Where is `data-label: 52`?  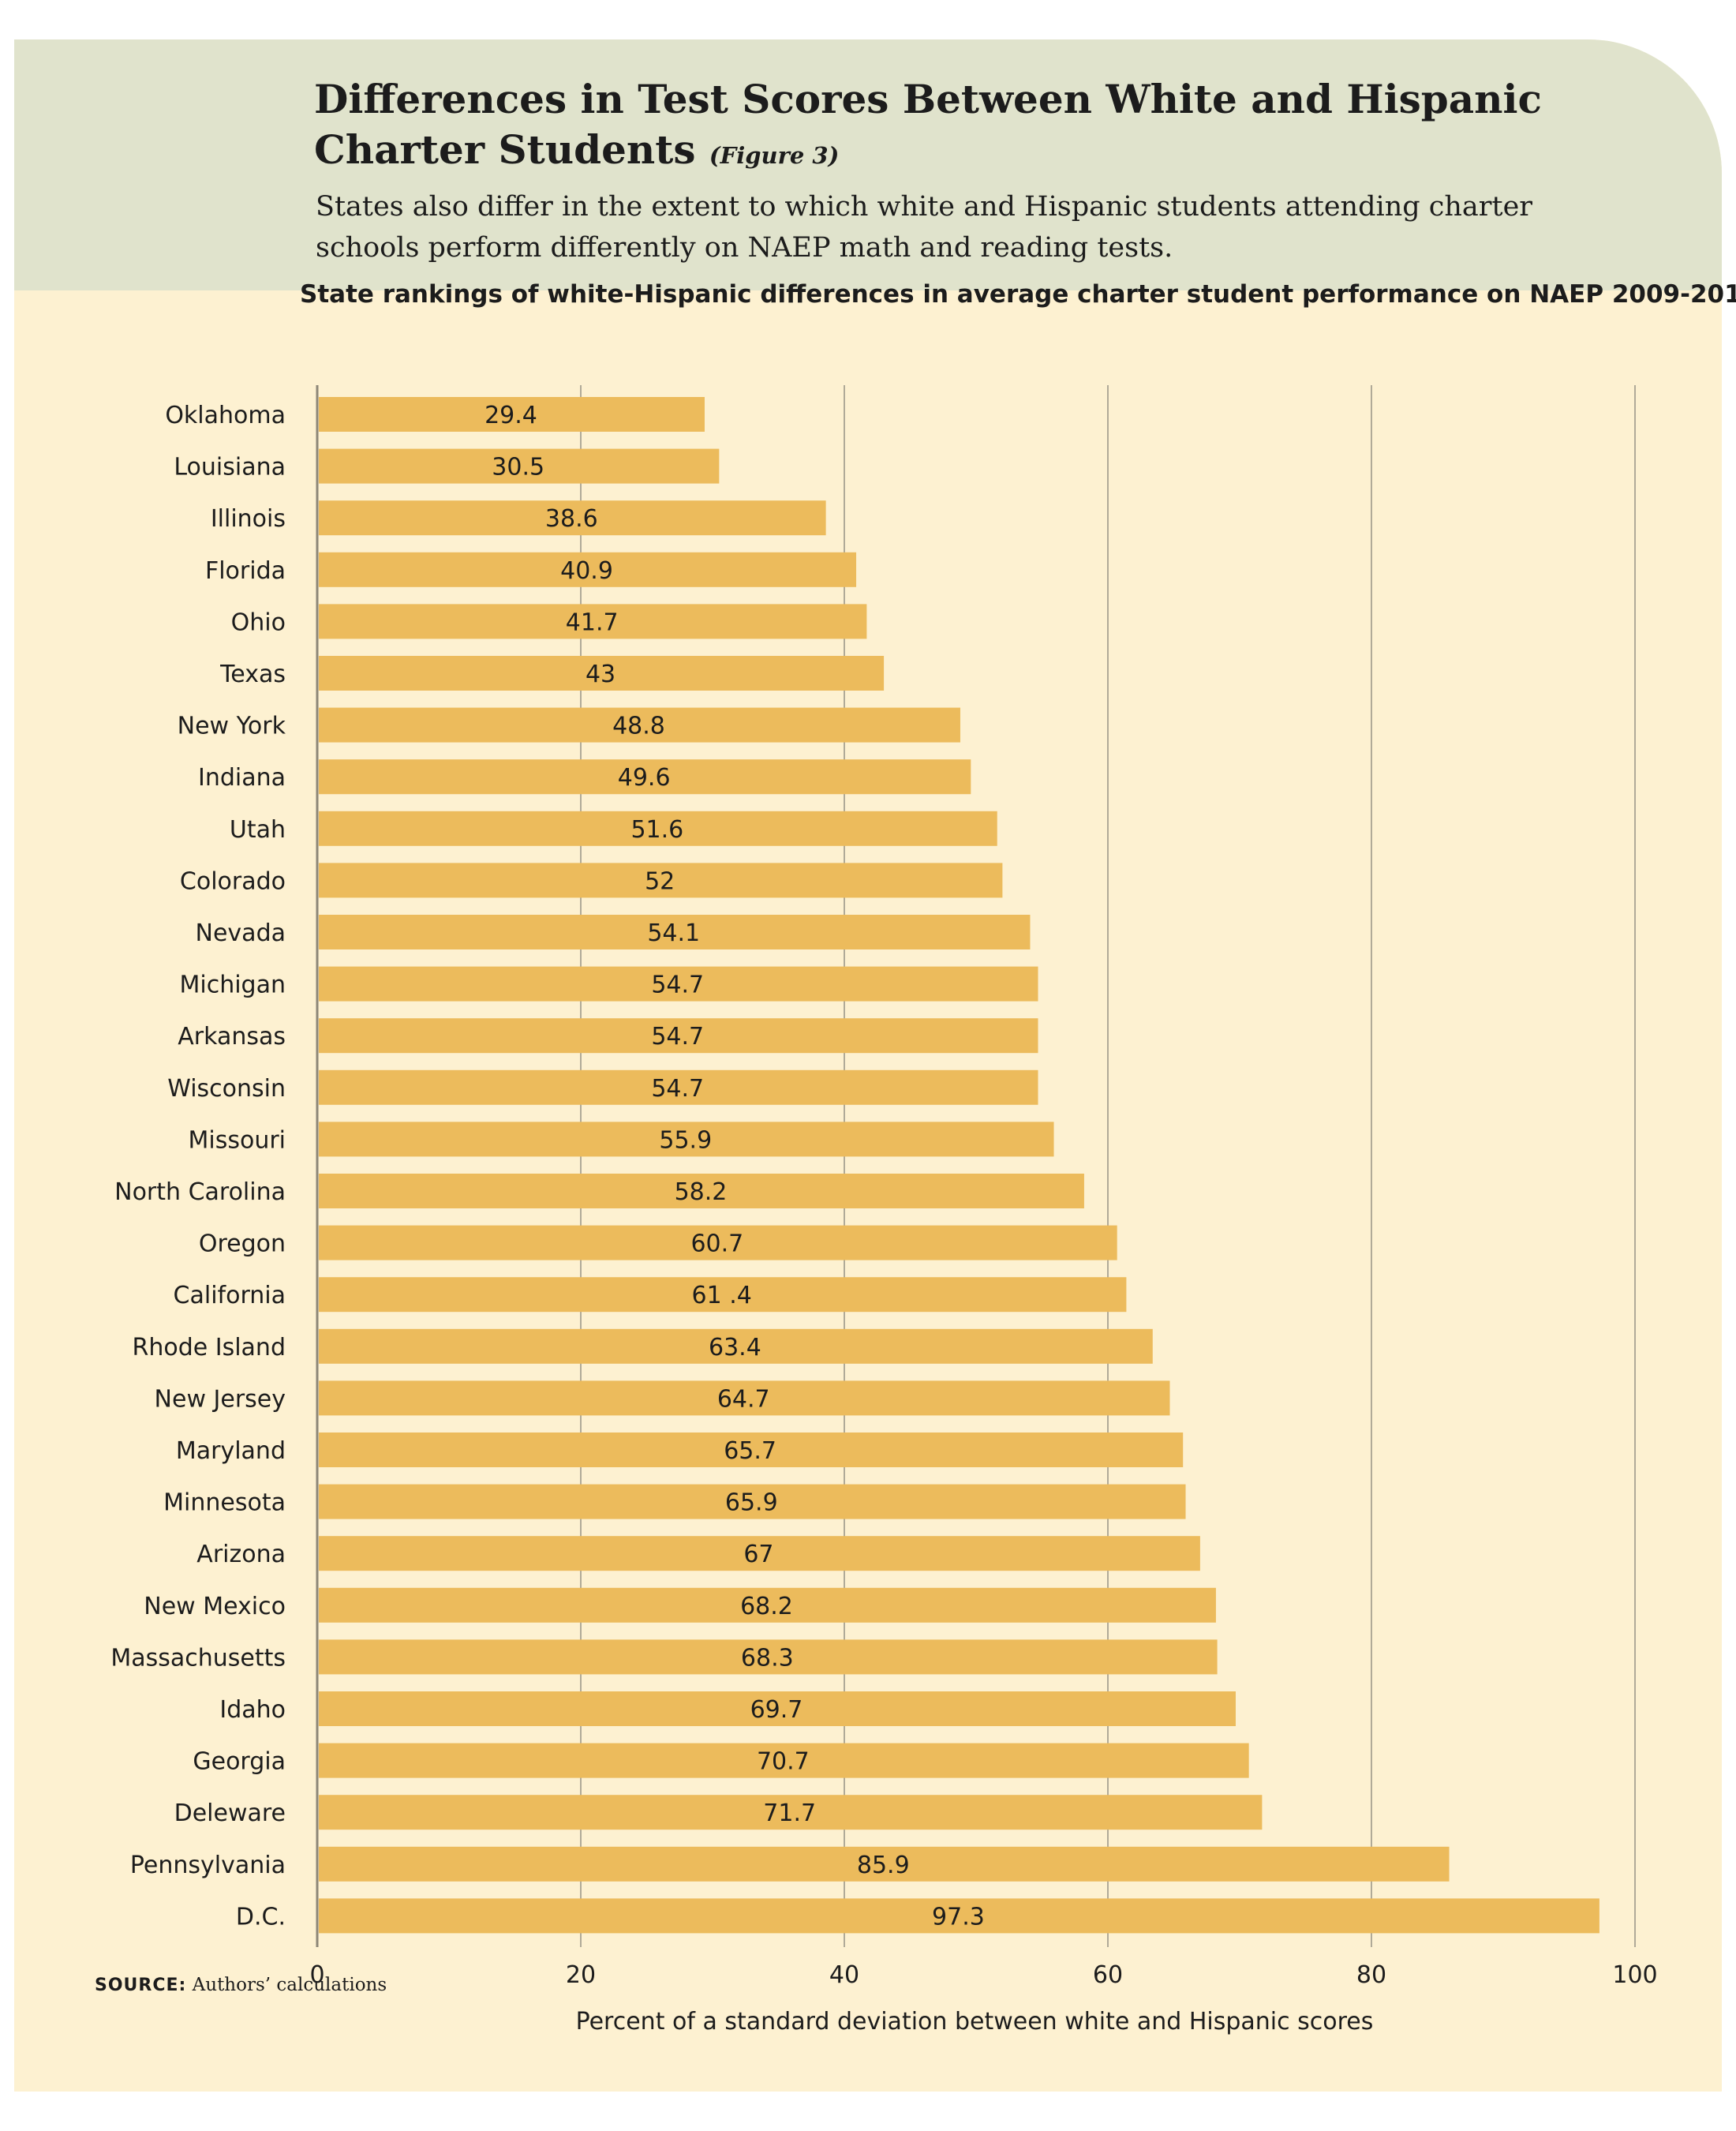
data-label: 52 is located at coordinates (660, 881).